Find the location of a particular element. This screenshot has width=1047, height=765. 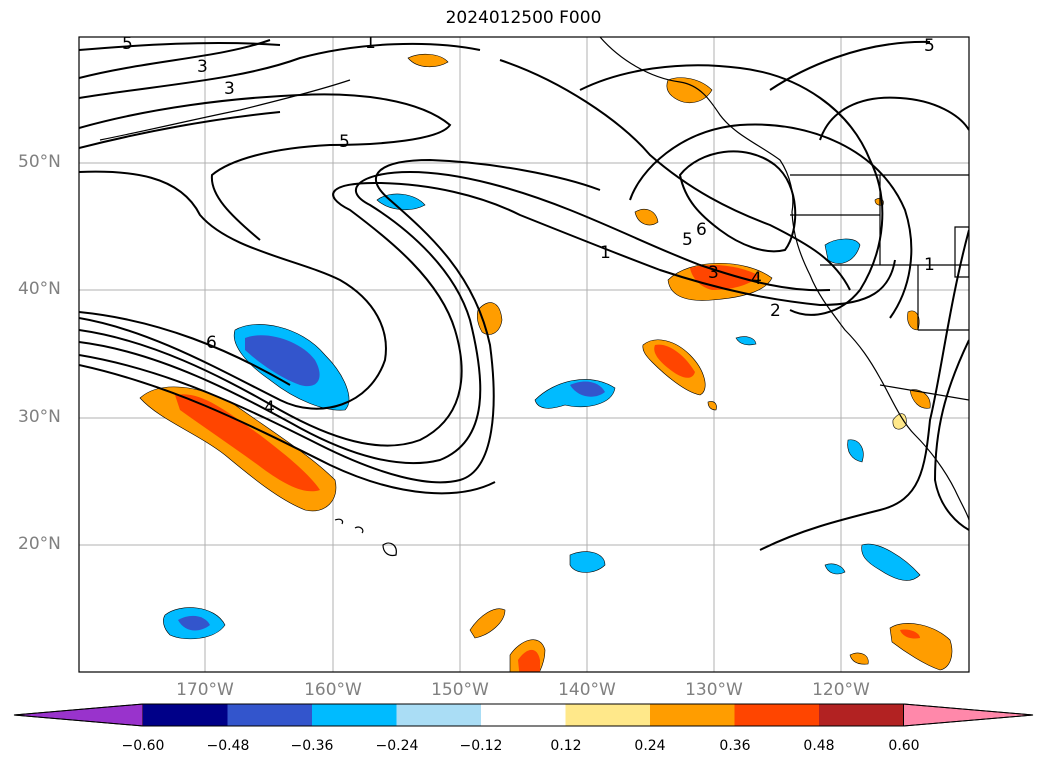

colorbar-extend-low is located at coordinates (78, 715).